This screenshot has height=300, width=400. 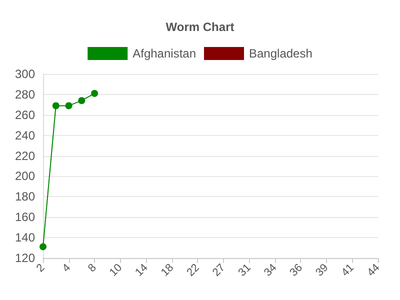 What do you see at coordinates (25, 74) in the screenshot?
I see `y-tick-label: 300` at bounding box center [25, 74].